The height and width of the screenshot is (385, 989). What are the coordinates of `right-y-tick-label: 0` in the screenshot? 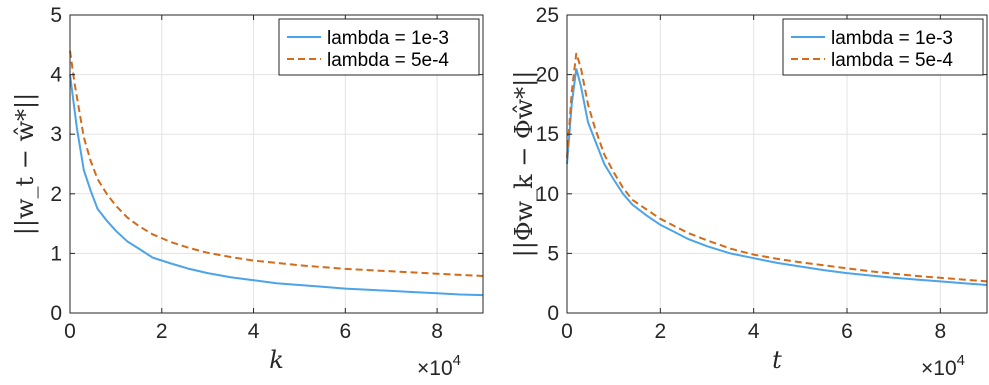 It's located at (553, 313).